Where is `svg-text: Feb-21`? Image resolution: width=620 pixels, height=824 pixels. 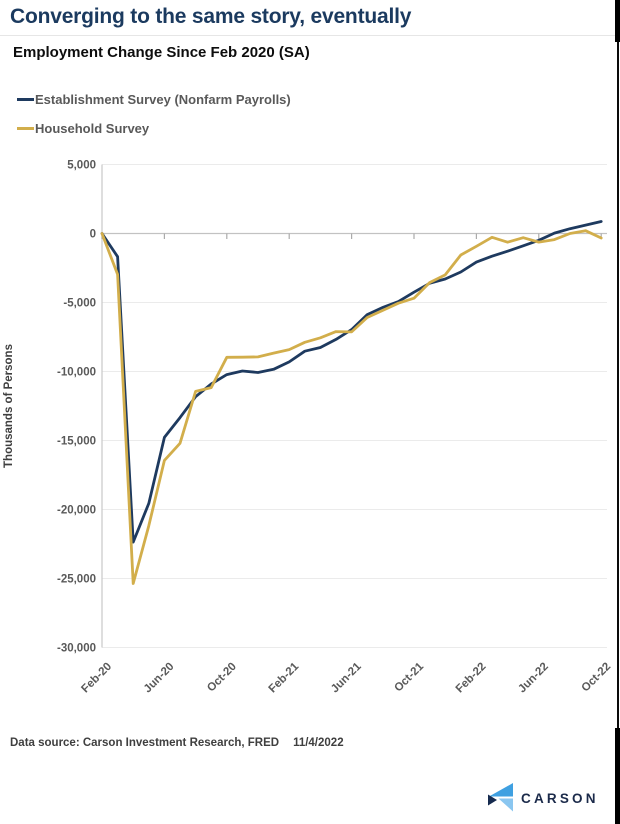
svg-text: Feb-21 is located at coordinates (284, 677).